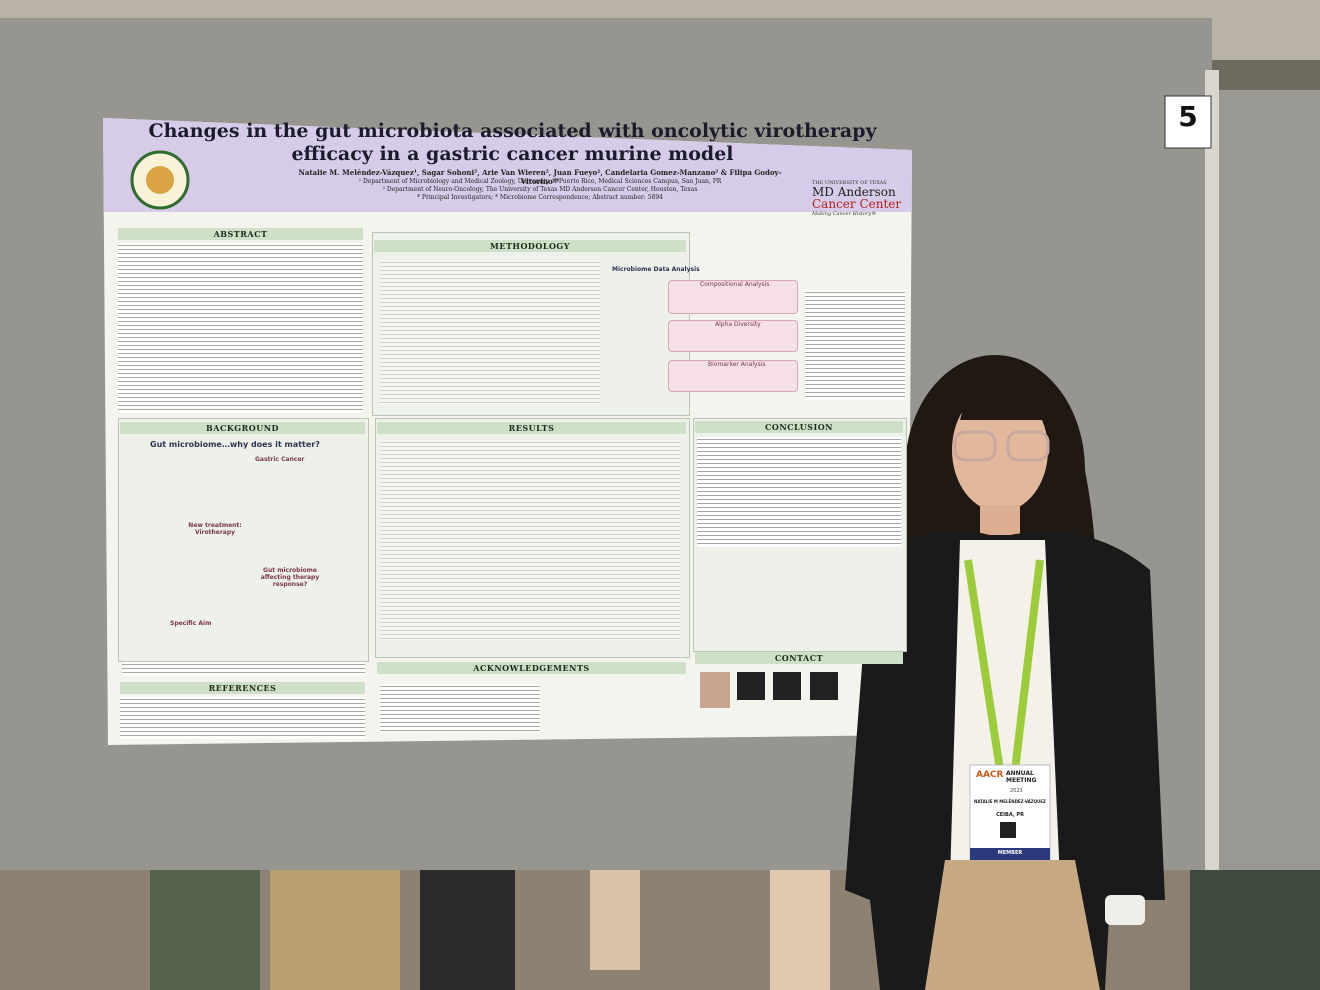 This screenshot has width=1320, height=990. I want to click on topic: Specific Aim, so click(191, 623).